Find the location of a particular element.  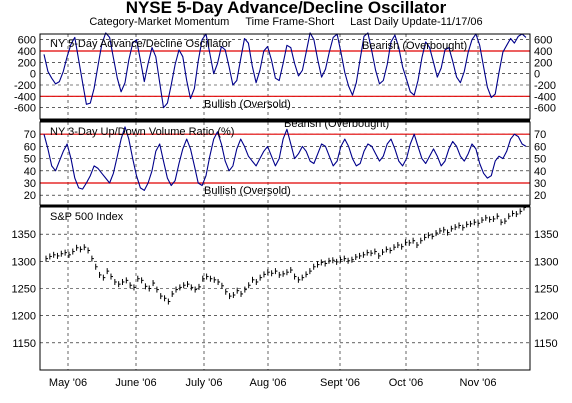

y-tick-label-right: -200 is located at coordinates (545, 86).